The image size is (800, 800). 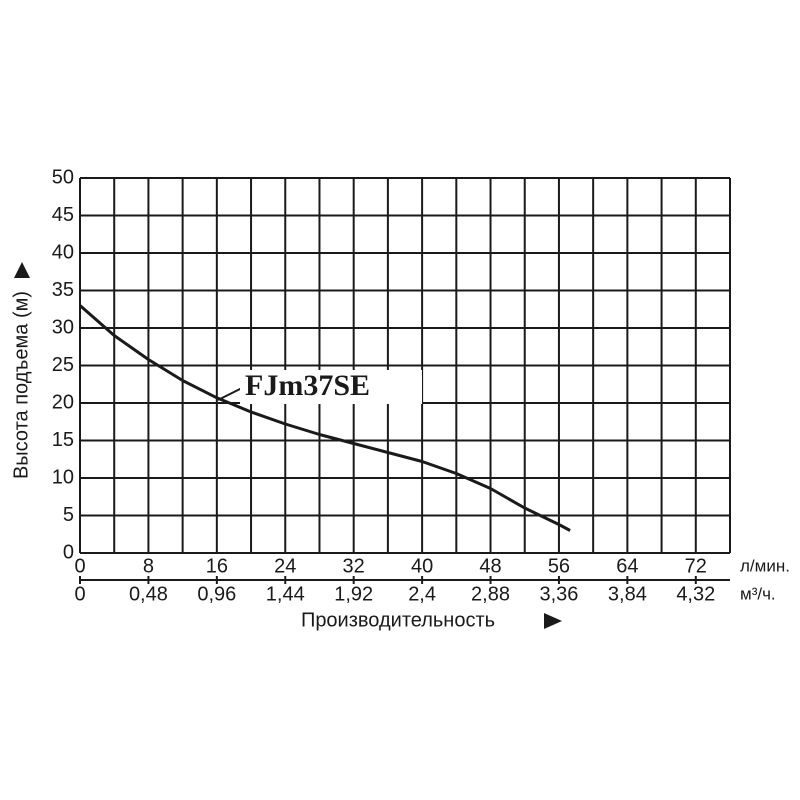 What do you see at coordinates (398, 620) in the screenshot?
I see `x-axis-label: Производительность` at bounding box center [398, 620].